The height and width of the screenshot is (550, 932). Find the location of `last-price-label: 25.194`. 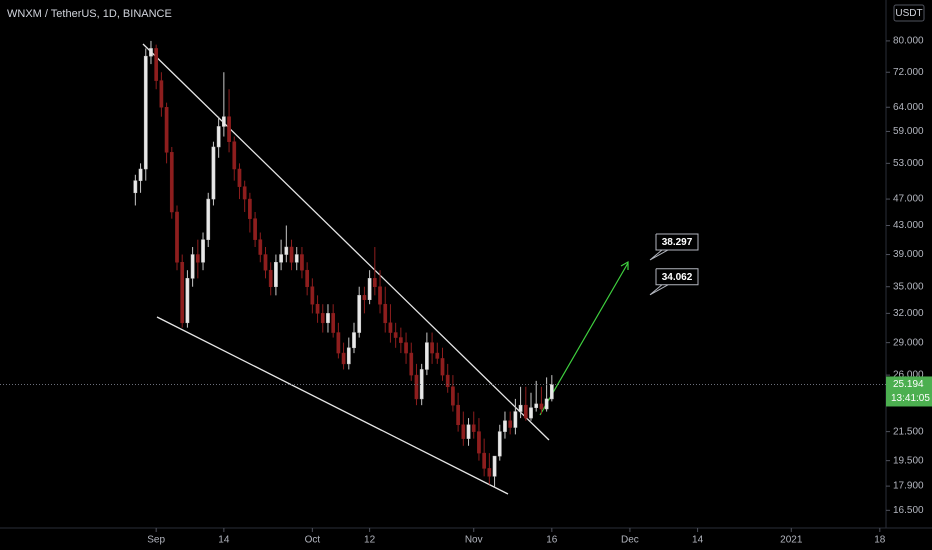

last-price-label: 25.194 is located at coordinates (908, 384).